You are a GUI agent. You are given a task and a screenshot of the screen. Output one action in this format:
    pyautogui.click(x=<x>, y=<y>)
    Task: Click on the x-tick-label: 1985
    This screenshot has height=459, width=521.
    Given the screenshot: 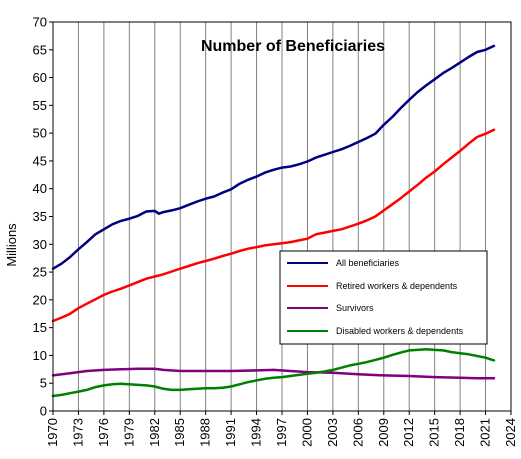 What is the action you would take?
    pyautogui.click(x=179, y=432)
    